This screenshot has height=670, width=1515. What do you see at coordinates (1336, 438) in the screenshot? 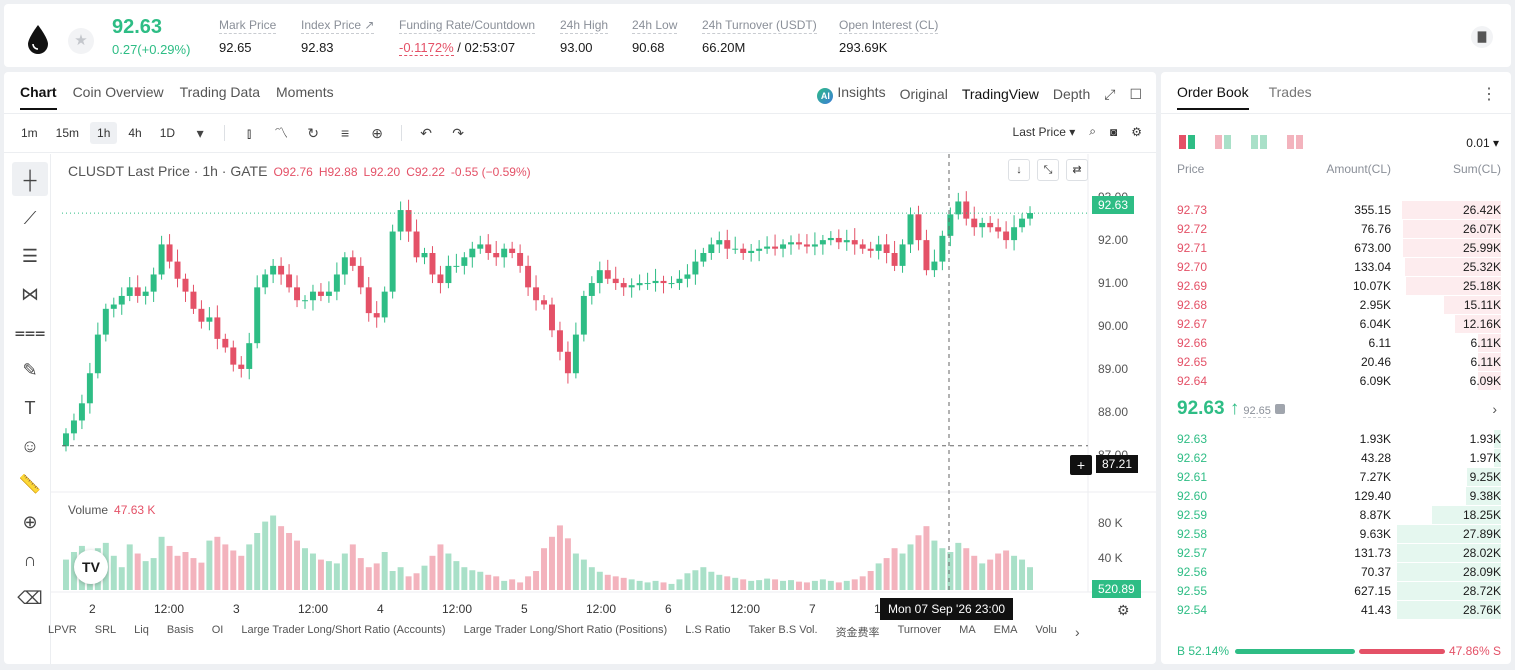
I see `bid-row: 92.63 1.93K 1.93K` at bounding box center [1336, 438].